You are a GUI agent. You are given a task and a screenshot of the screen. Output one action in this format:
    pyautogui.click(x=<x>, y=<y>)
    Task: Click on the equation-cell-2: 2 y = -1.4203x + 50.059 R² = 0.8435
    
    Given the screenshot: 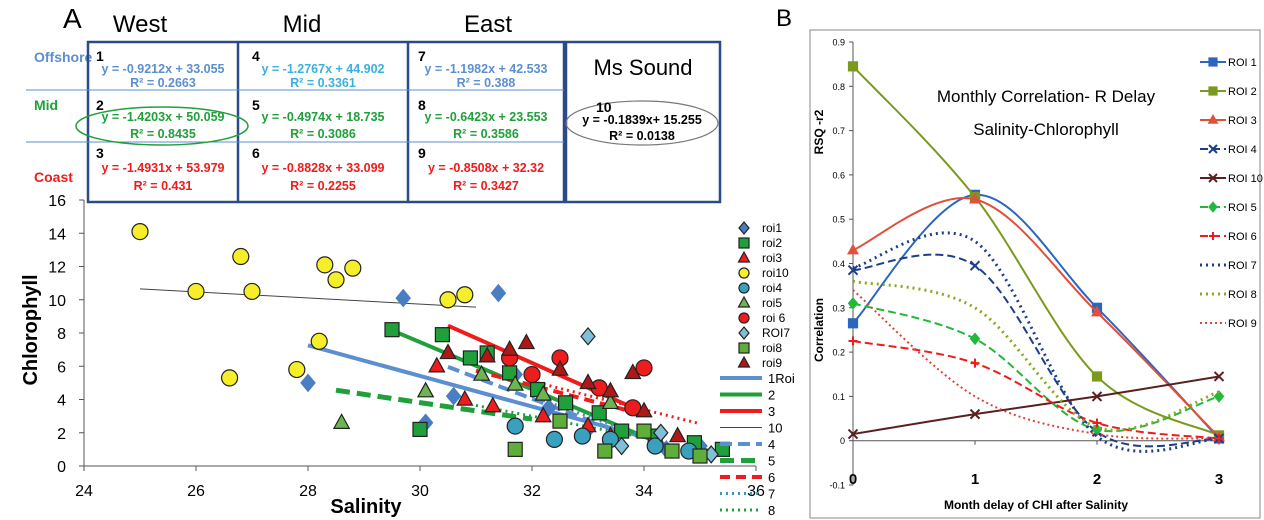 What is the action you would take?
    pyautogui.click(x=162, y=121)
    